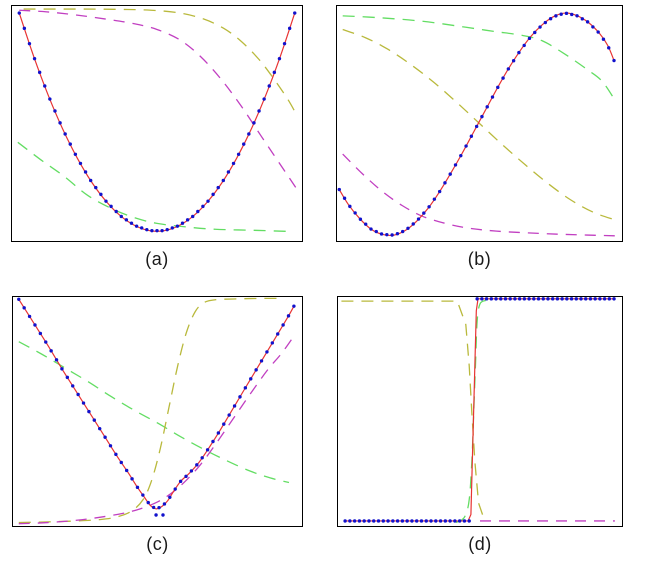 Image resolution: width=651 pixels, height=569 pixels. Describe the element at coordinates (479, 259) in the screenshot. I see `panel-b-label: (b)` at that location.